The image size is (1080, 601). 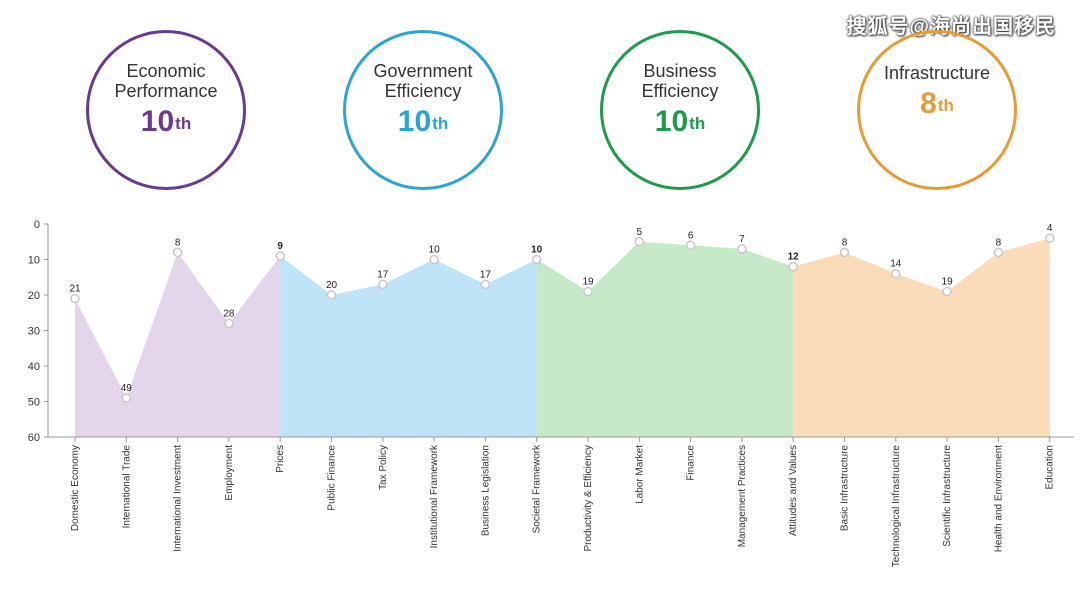 I want to click on data-label: 12, so click(x=794, y=257).